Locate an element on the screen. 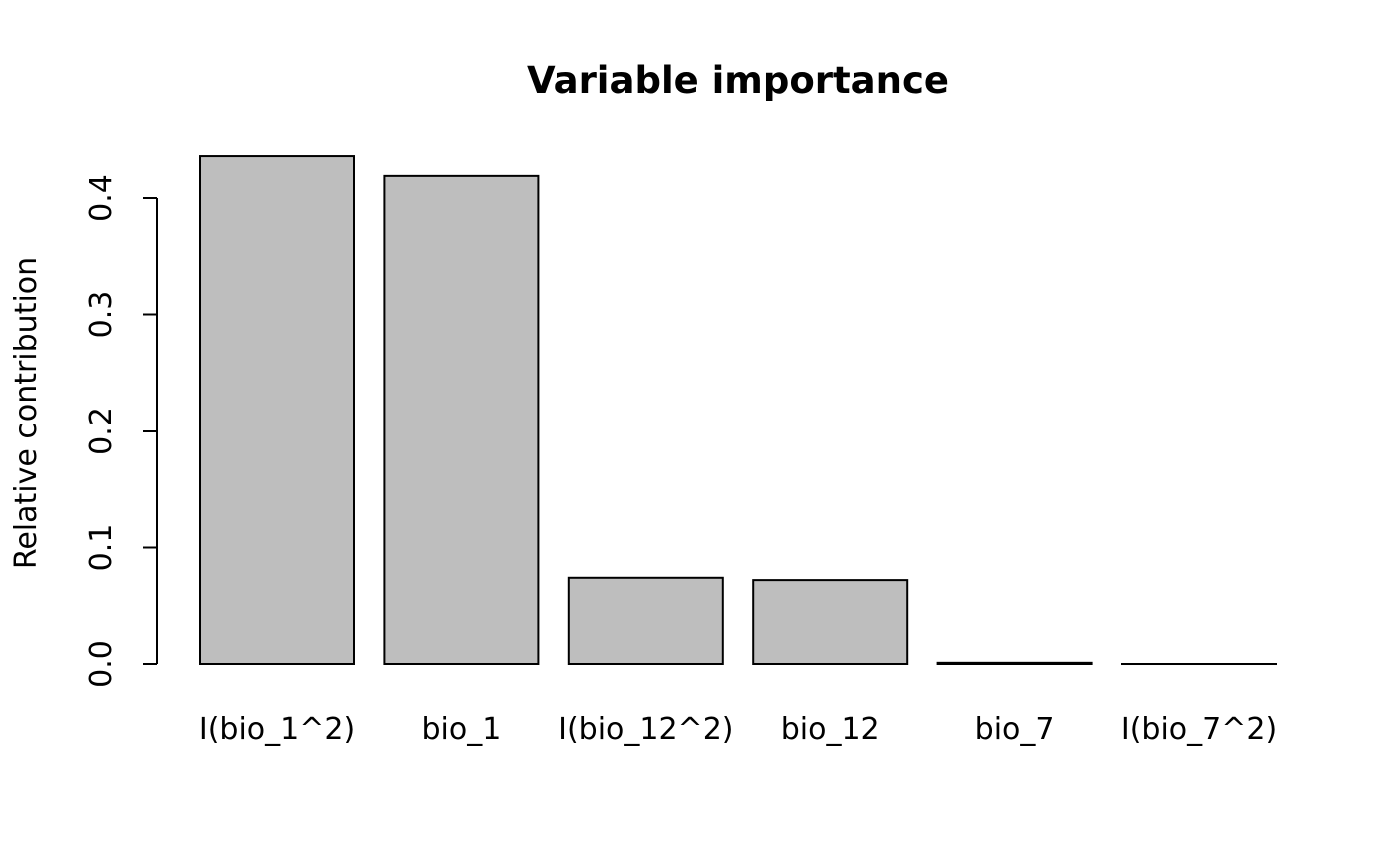 This screenshot has height=866, width=1400. x-category-label: I(bio_12^2) is located at coordinates (645, 729).